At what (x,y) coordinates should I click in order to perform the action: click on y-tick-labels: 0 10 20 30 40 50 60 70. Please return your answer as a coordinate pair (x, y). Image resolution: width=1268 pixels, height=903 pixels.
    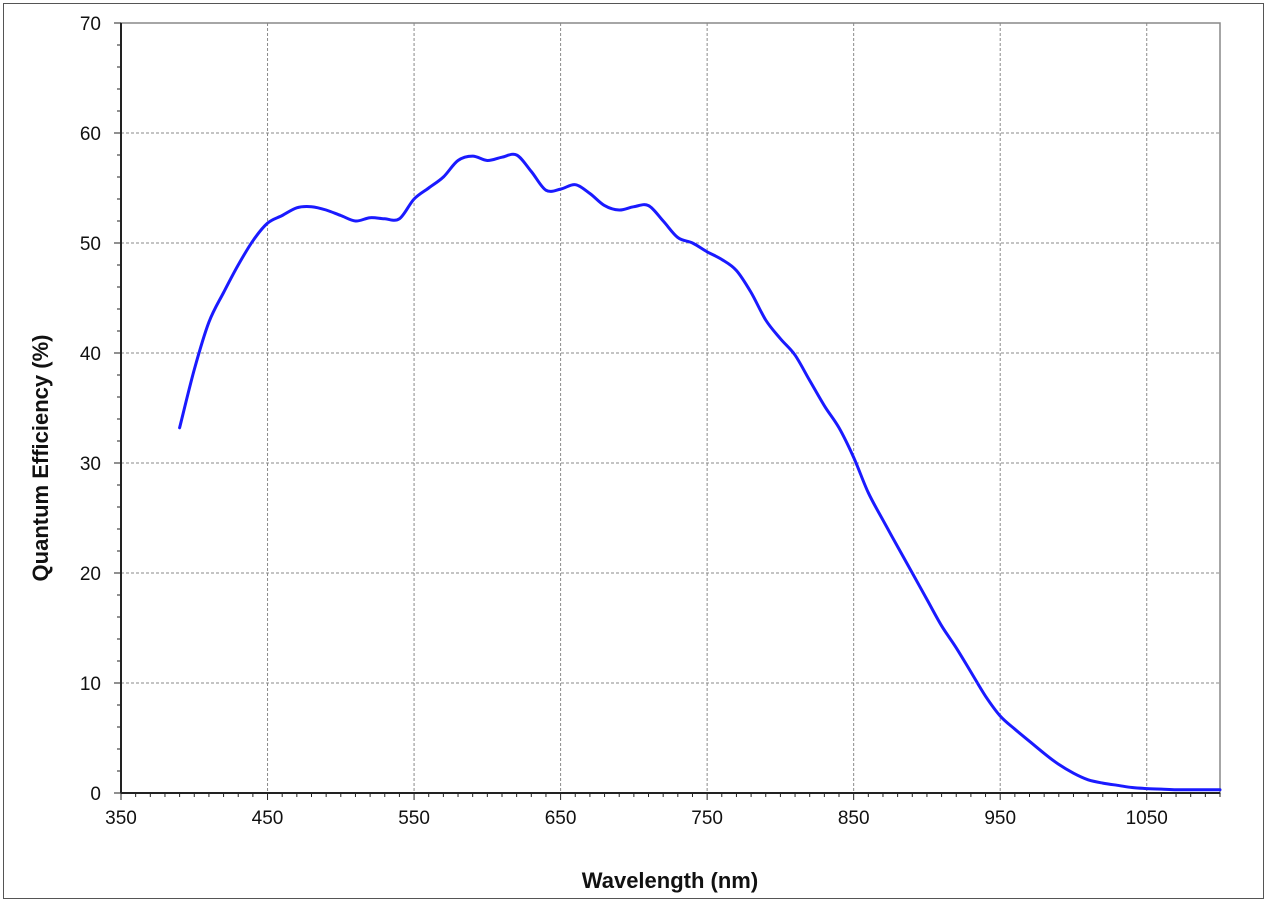
    Looking at the image, I should click on (90, 409).